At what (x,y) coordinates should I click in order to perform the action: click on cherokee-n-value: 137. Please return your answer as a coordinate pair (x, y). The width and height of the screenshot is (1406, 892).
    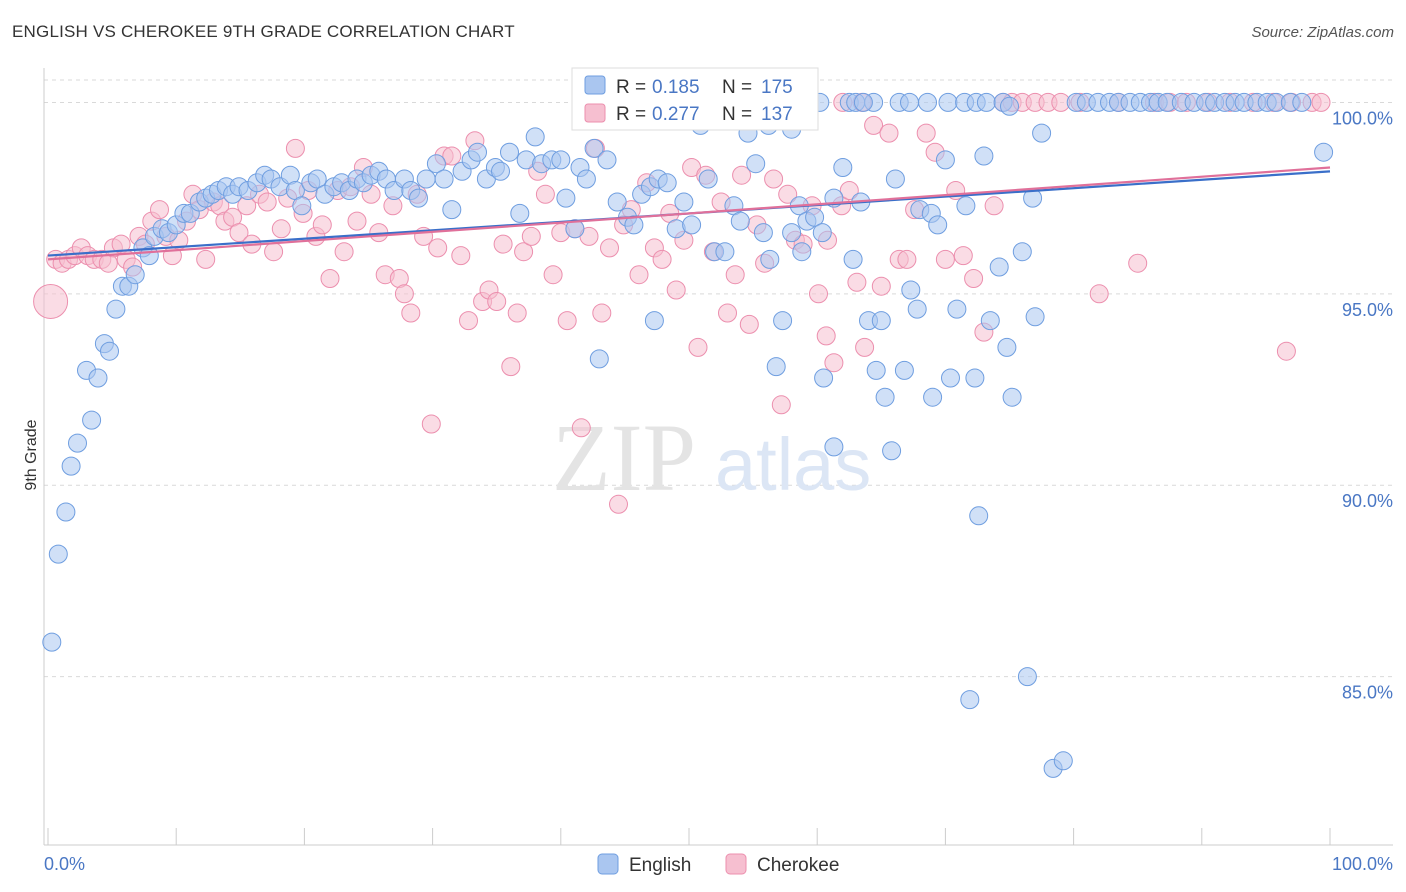
    Looking at the image, I should click on (777, 114).